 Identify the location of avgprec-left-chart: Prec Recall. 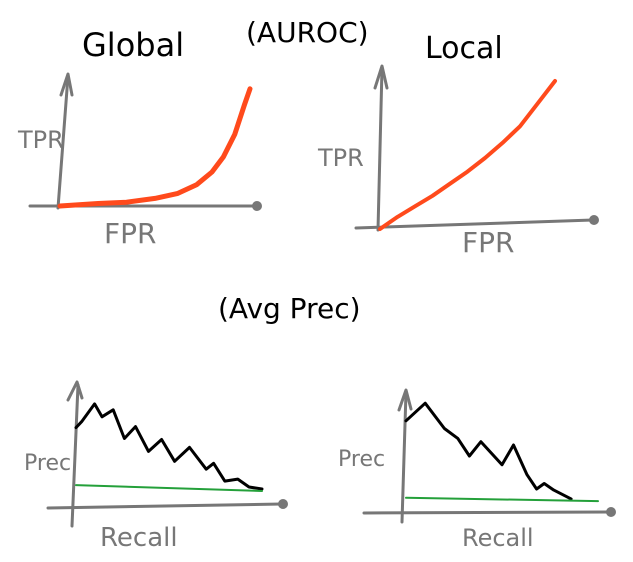
(156, 466).